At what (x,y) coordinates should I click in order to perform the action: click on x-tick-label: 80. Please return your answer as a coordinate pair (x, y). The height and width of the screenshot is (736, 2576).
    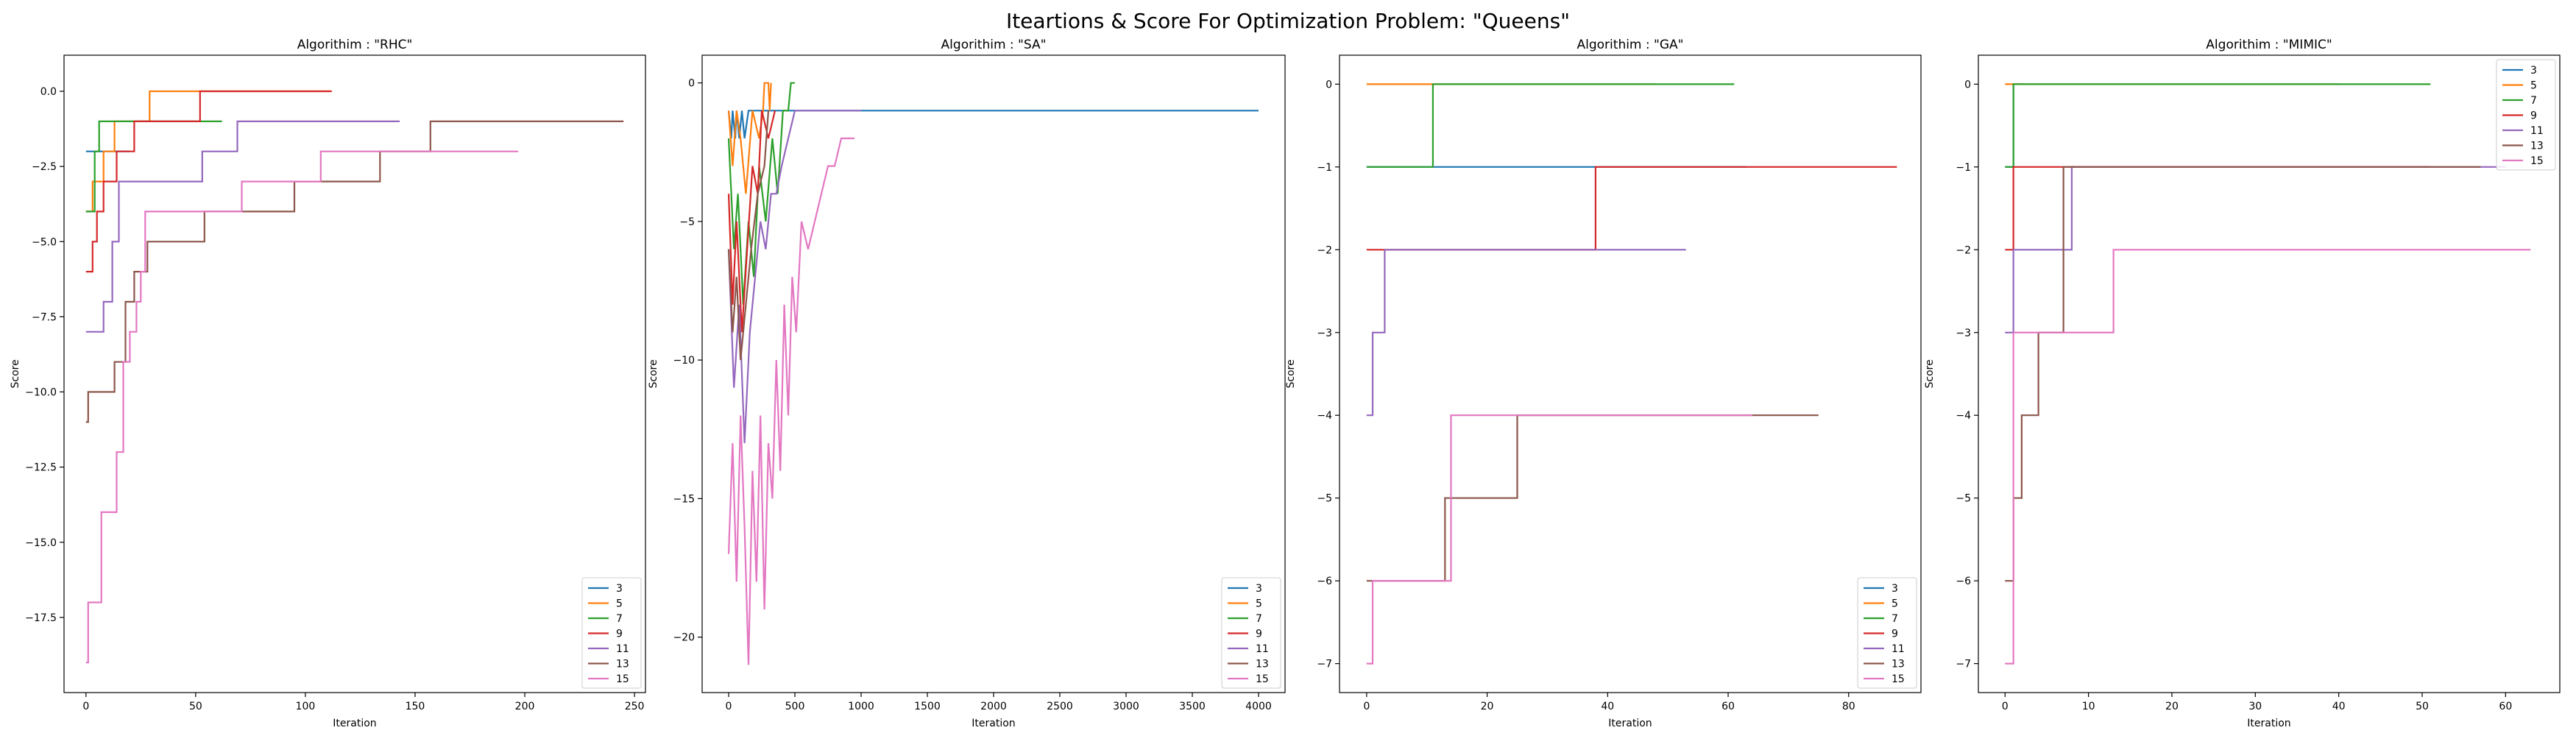
    Looking at the image, I should click on (1849, 706).